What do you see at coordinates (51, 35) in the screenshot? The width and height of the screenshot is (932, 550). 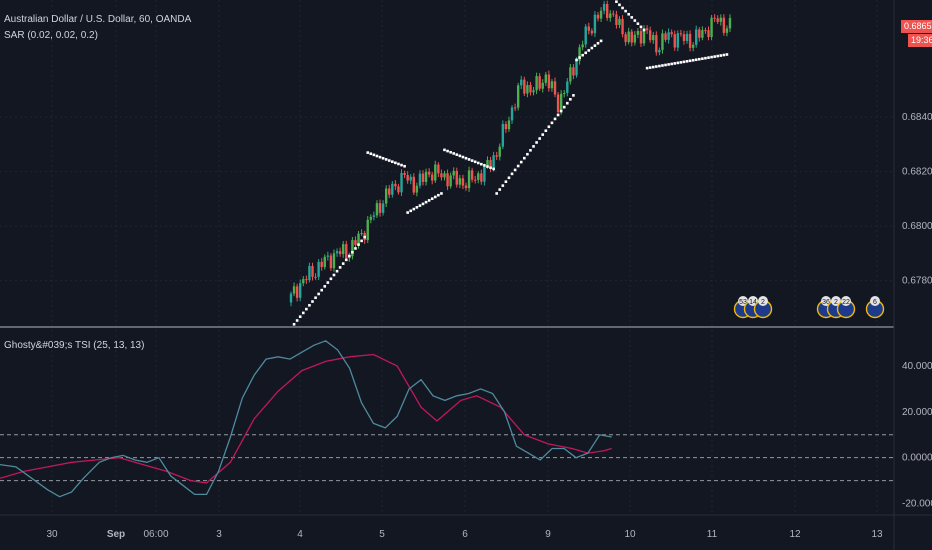 I see `sar-legend: SAR (0.02, 0.02, 0.2)` at bounding box center [51, 35].